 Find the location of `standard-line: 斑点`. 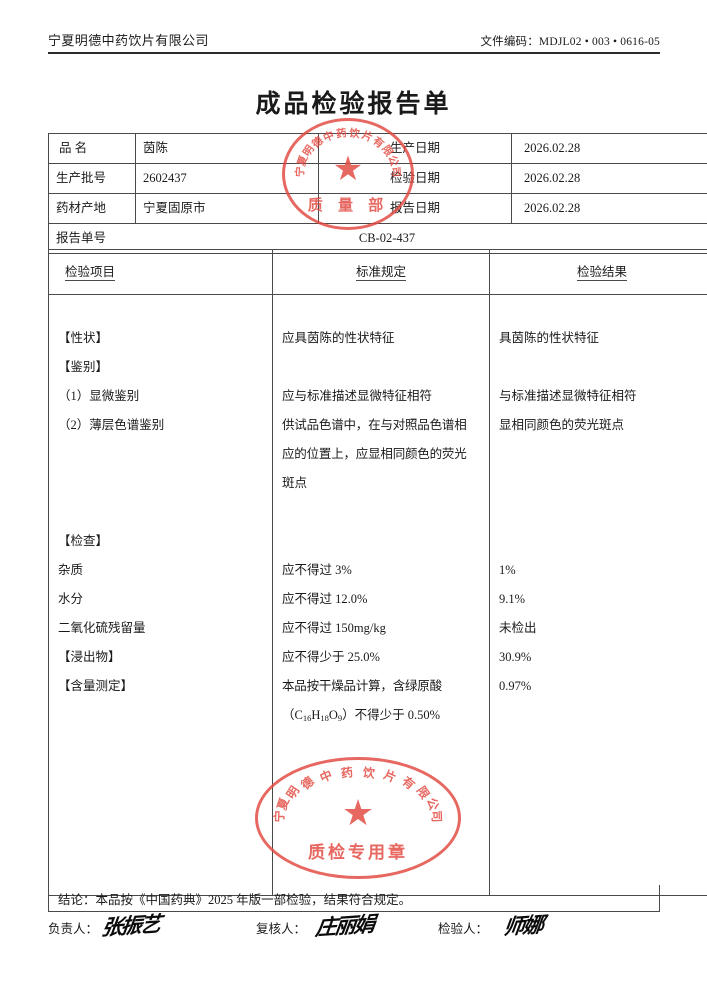

standard-line: 斑点 is located at coordinates (295, 483).